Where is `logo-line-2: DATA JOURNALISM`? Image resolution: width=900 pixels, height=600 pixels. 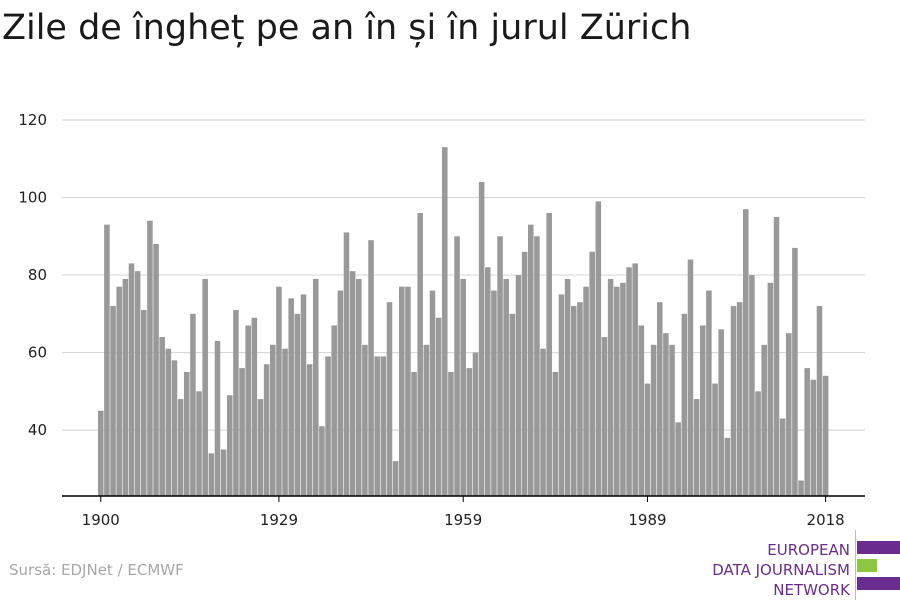
logo-line-2: DATA JOURNALISM is located at coordinates (781, 570).